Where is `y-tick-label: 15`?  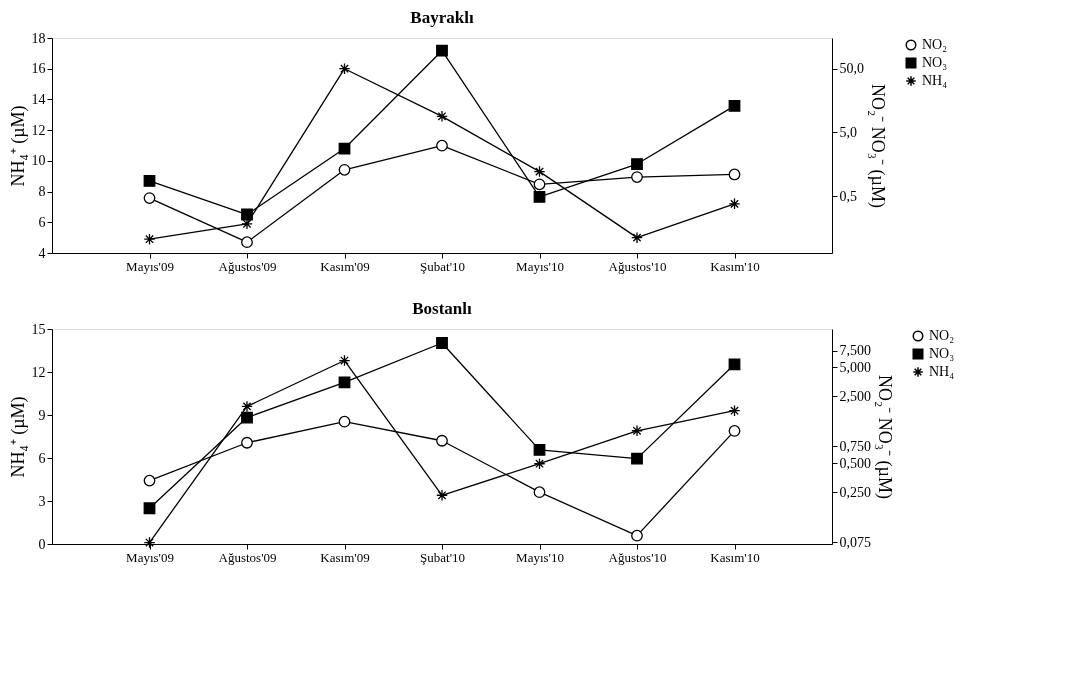 y-tick-label: 15 is located at coordinates (38, 329).